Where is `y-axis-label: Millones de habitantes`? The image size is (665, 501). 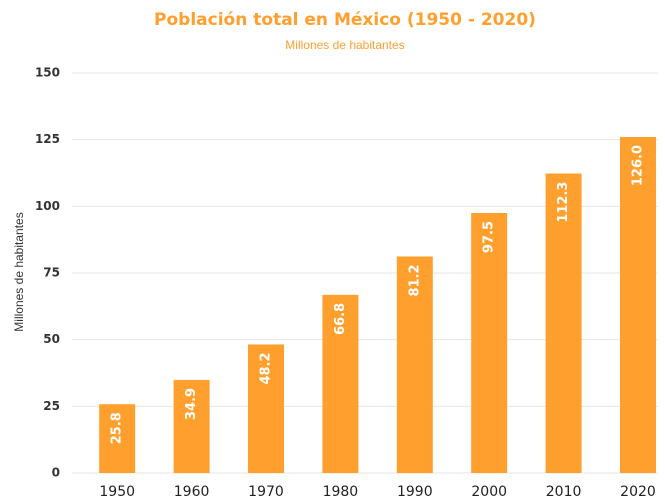
y-axis-label: Millones de habitantes is located at coordinates (19, 271).